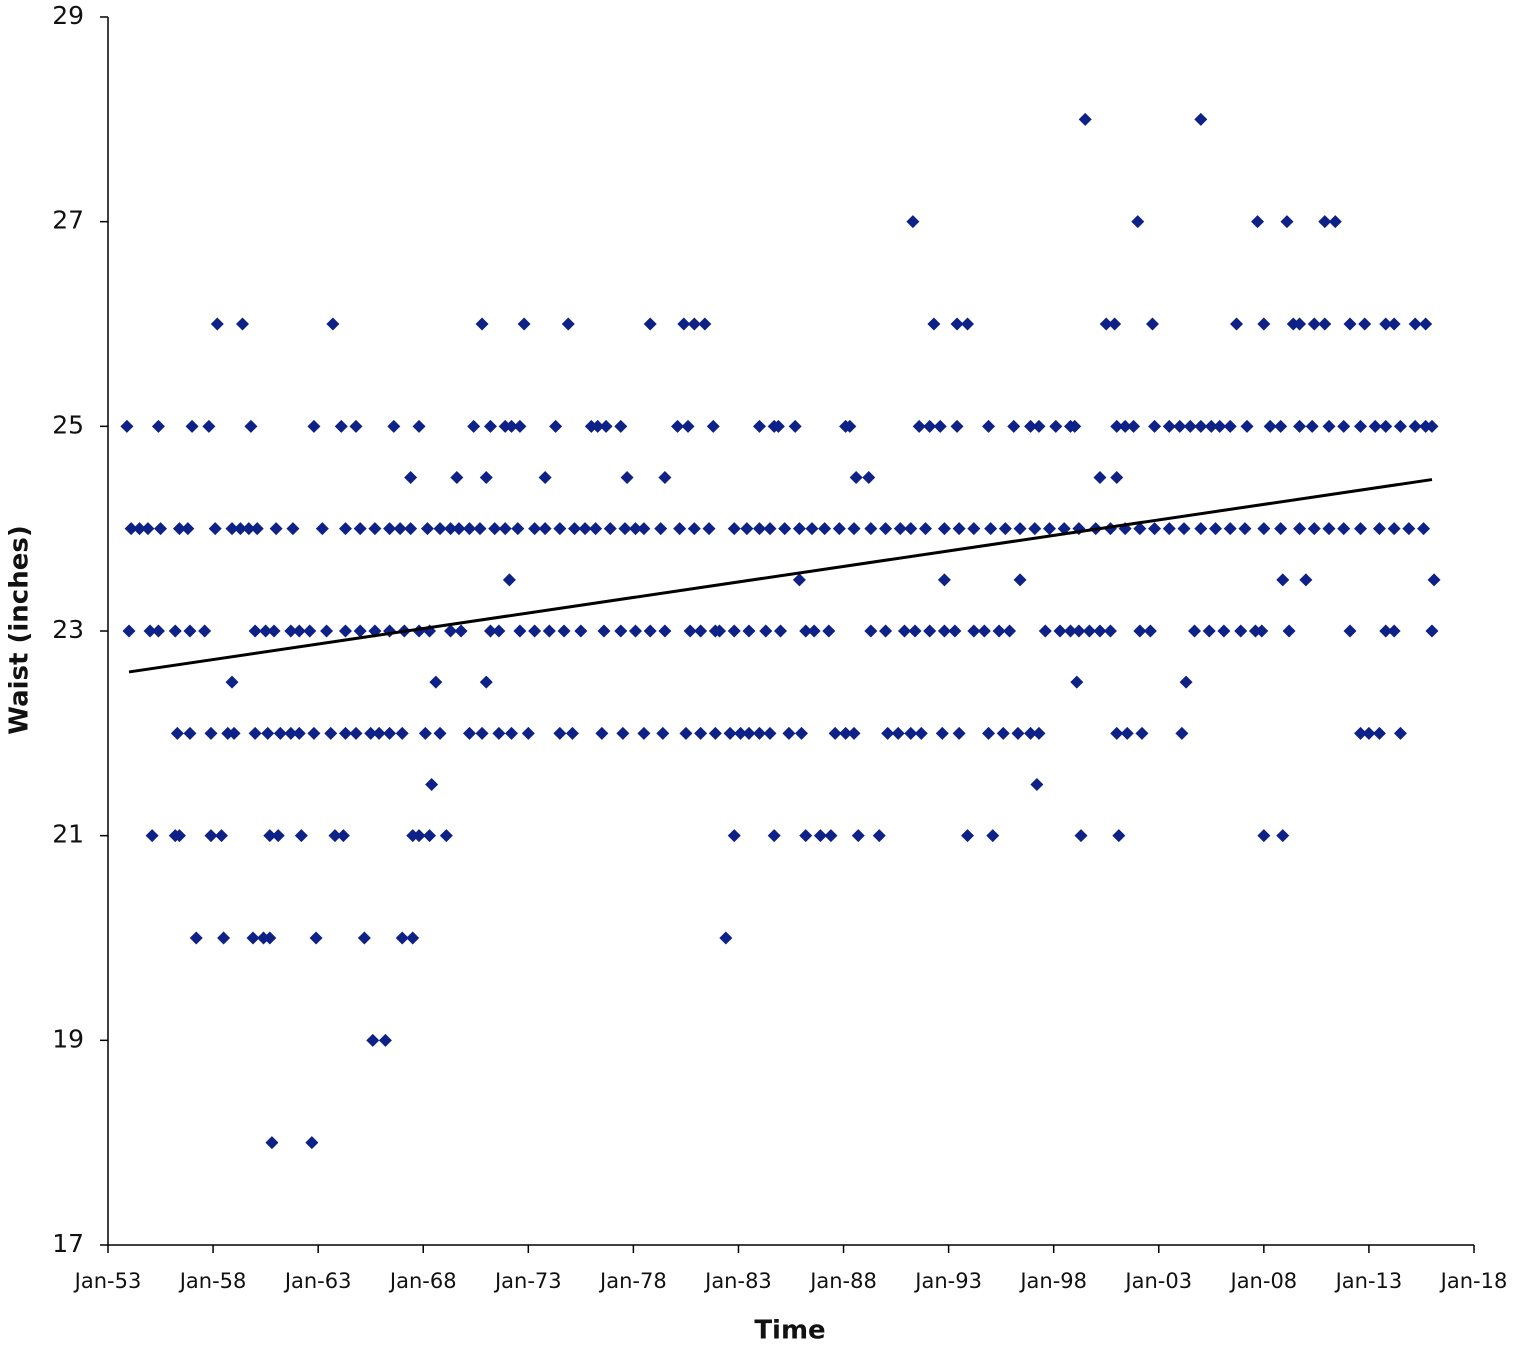  What do you see at coordinates (947, 1281) in the screenshot?
I see `x-tick-label: Jan-93` at bounding box center [947, 1281].